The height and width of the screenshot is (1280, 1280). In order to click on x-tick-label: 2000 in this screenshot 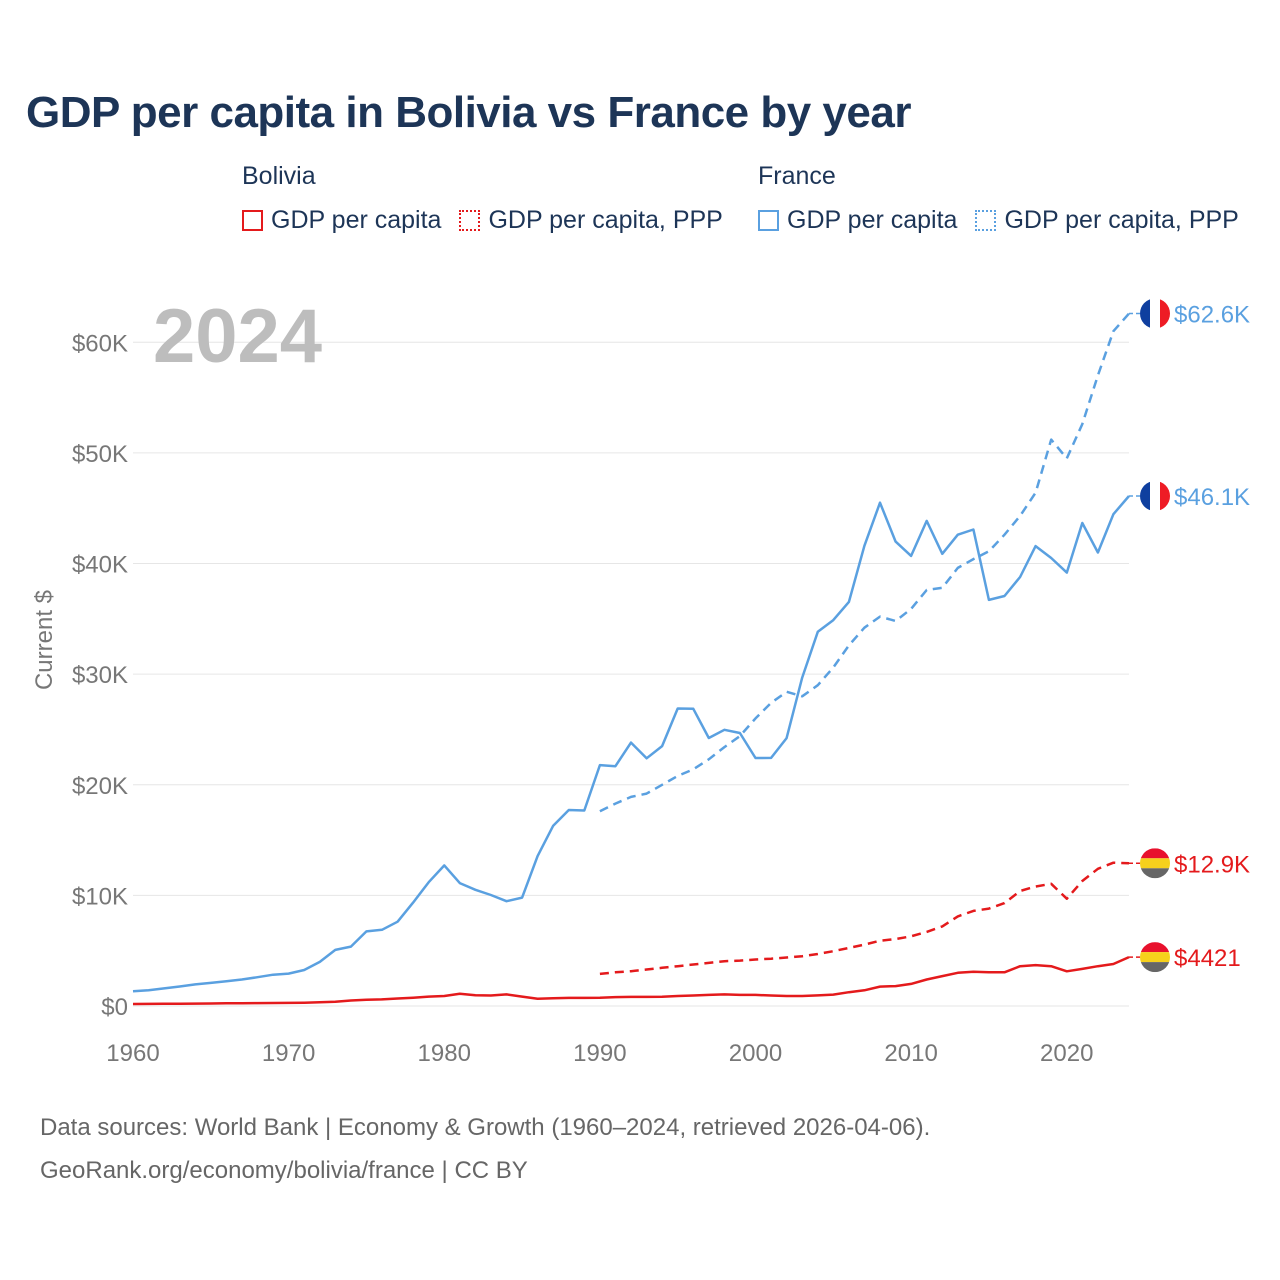, I will do `click(755, 1053)`.